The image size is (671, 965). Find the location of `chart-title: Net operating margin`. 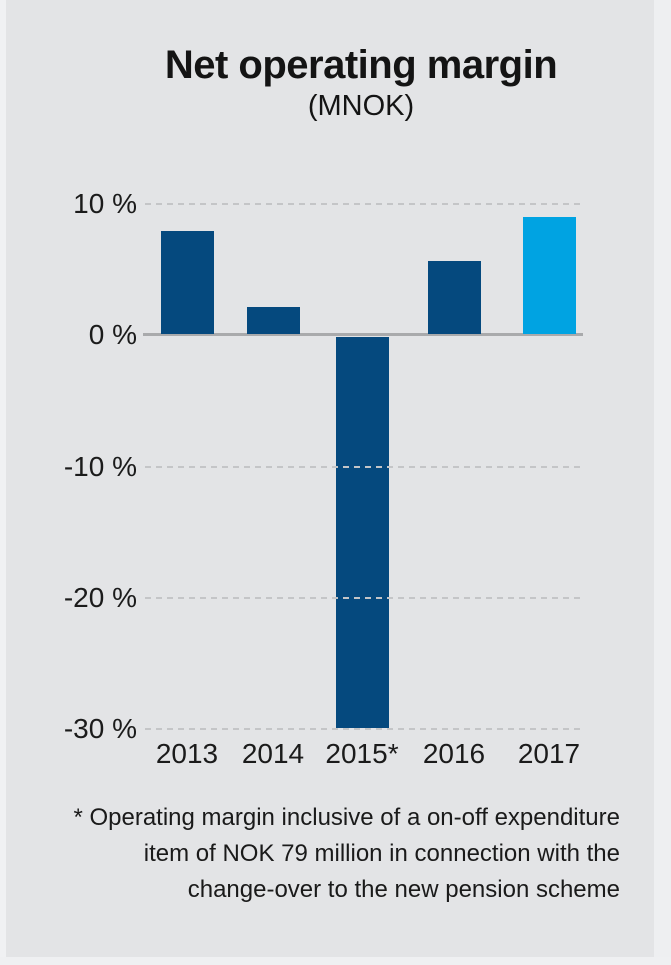

chart-title: Net operating margin is located at coordinates (361, 65).